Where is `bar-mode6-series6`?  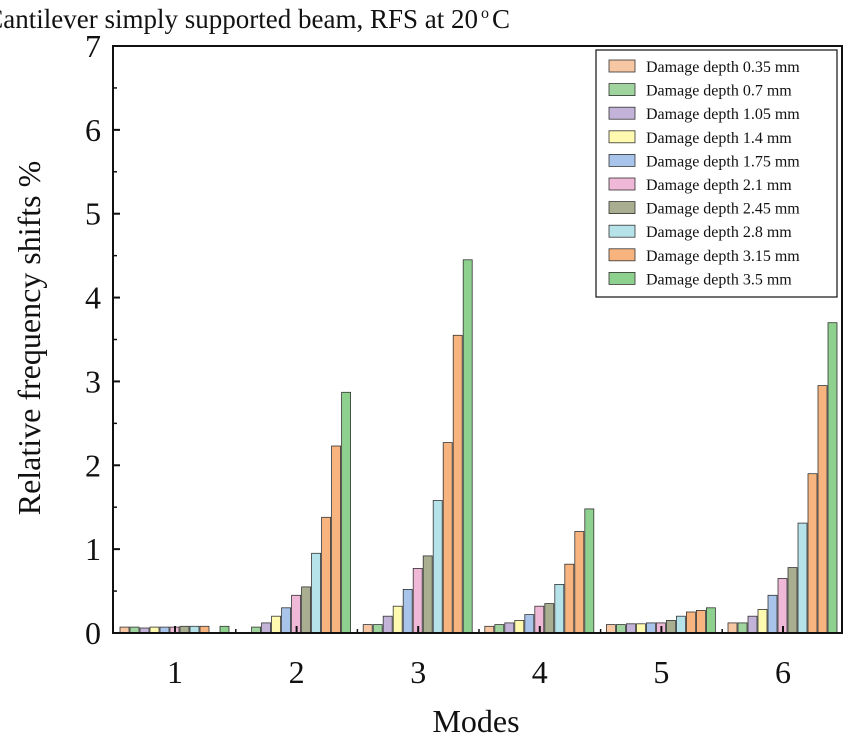 bar-mode6-series6 is located at coordinates (782, 606).